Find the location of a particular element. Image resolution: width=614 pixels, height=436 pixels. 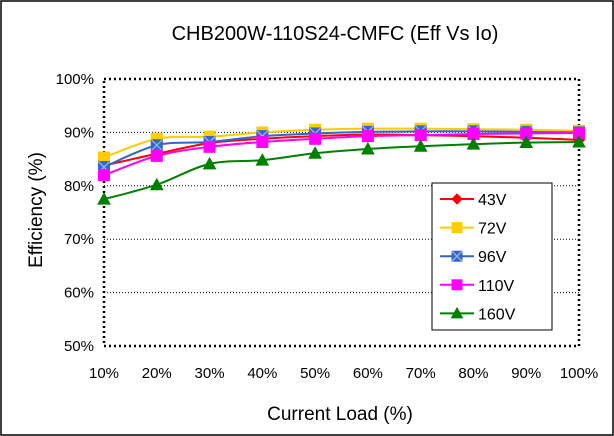

y-tick-label-1: 60% is located at coordinates (79, 293).